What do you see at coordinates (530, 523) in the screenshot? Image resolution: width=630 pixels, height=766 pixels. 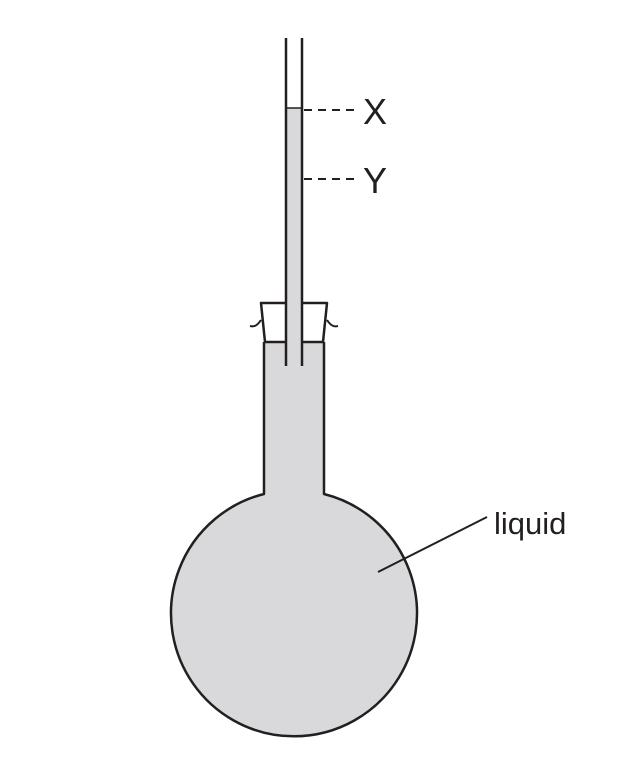 I see `label-liquid: liquid` at bounding box center [530, 523].